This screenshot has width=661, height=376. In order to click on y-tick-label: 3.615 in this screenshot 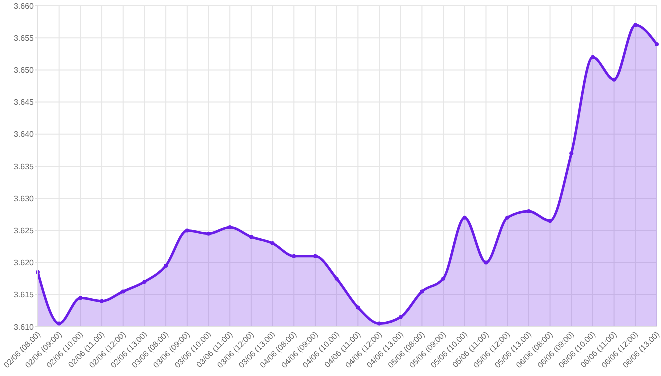, I will do `click(24, 295)`.